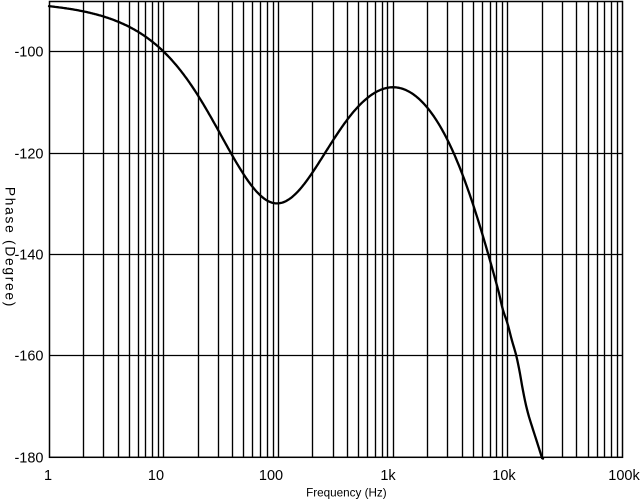 This screenshot has height=501, width=640. What do you see at coordinates (28, 357) in the screenshot?
I see `svg-text: -160` at bounding box center [28, 357].